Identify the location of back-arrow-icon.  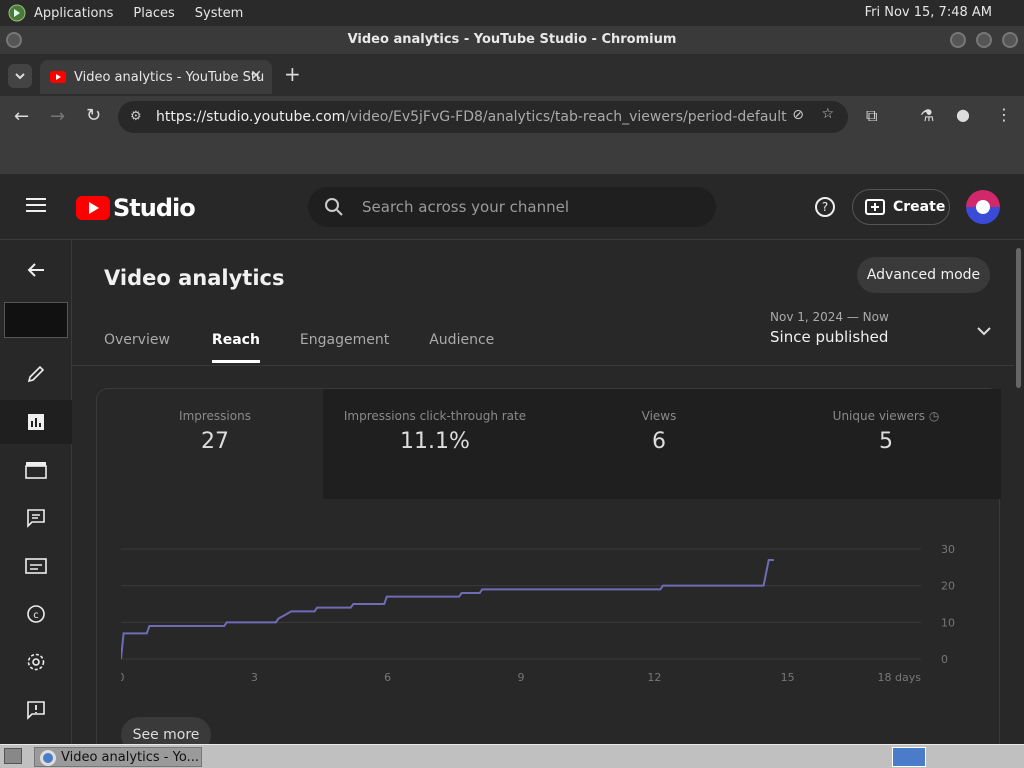
(36, 270).